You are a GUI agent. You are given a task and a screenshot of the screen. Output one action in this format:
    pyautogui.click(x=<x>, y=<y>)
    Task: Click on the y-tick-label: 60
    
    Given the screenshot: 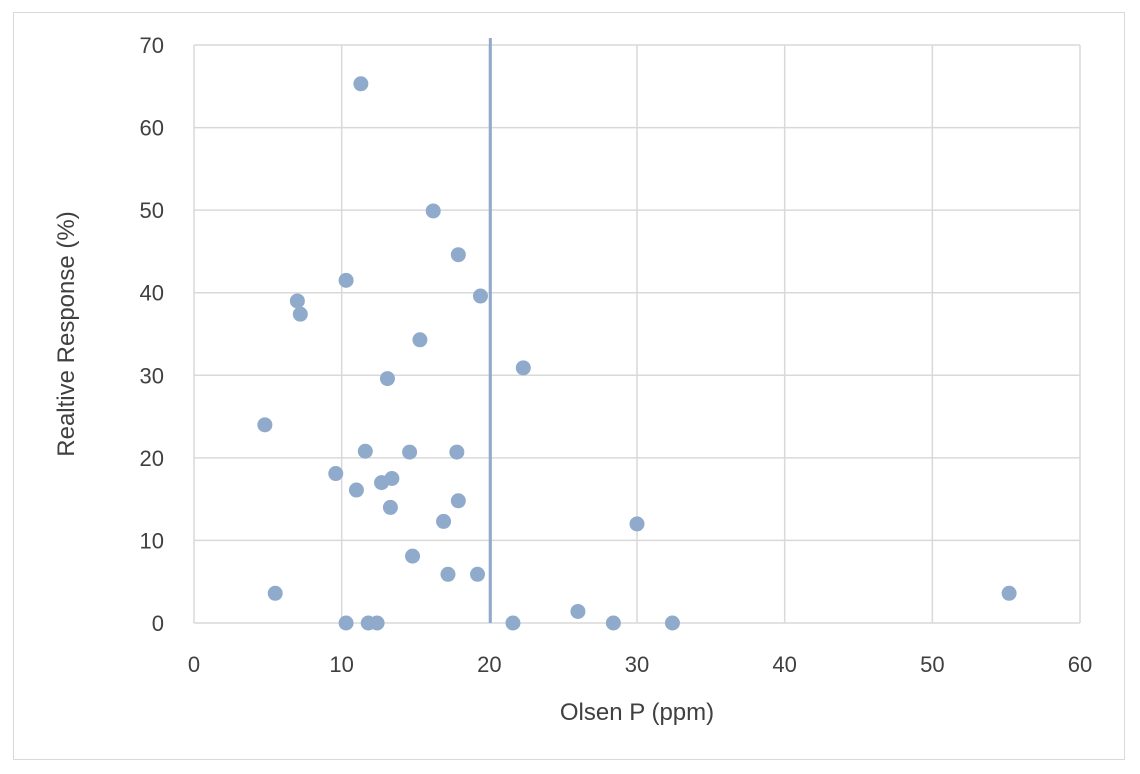 What is the action you would take?
    pyautogui.click(x=152, y=128)
    